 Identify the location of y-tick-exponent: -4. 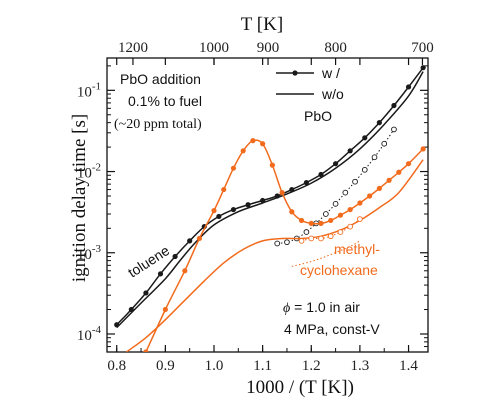
(97, 330).